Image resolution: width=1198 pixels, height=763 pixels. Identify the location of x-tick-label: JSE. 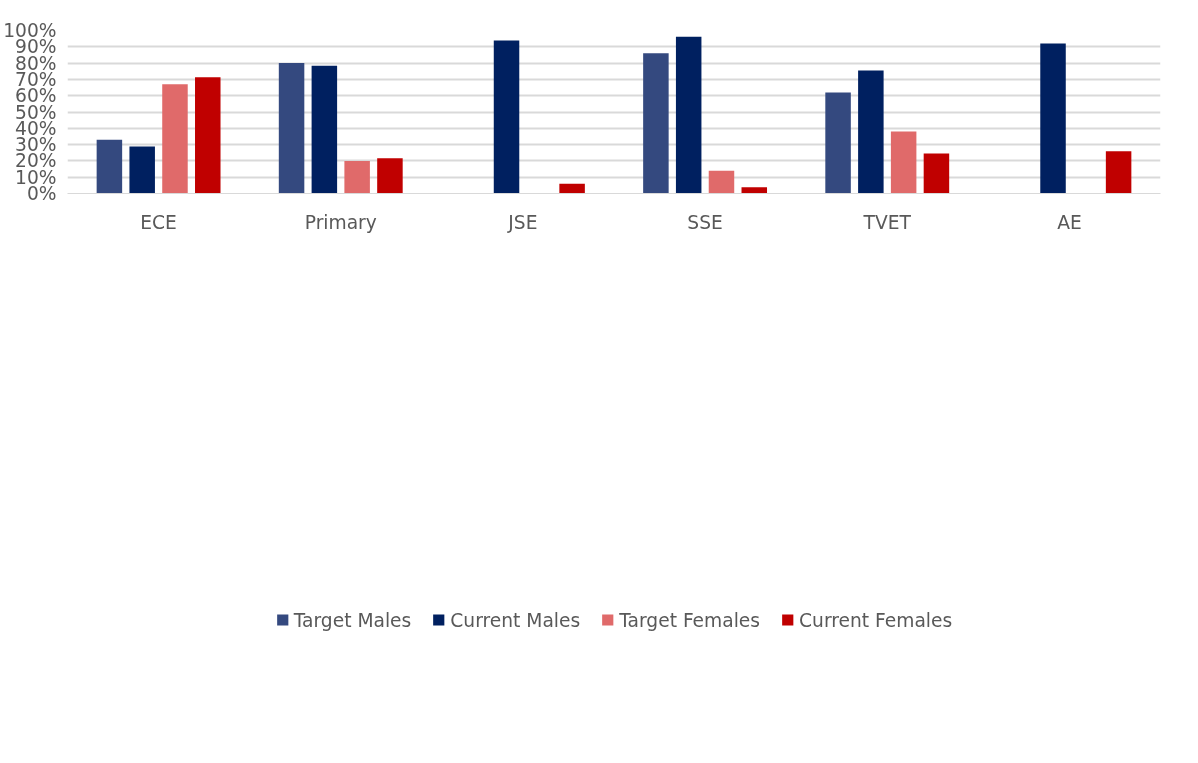
(522, 222).